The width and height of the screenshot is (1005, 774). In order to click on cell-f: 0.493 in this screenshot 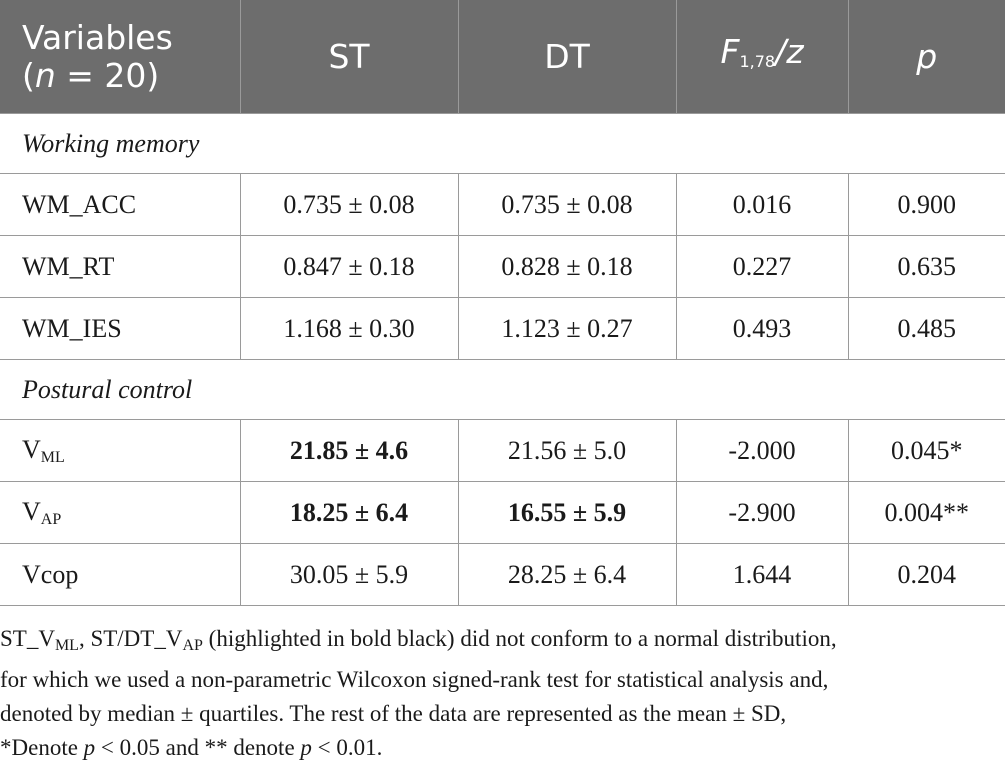, I will do `click(762, 328)`.